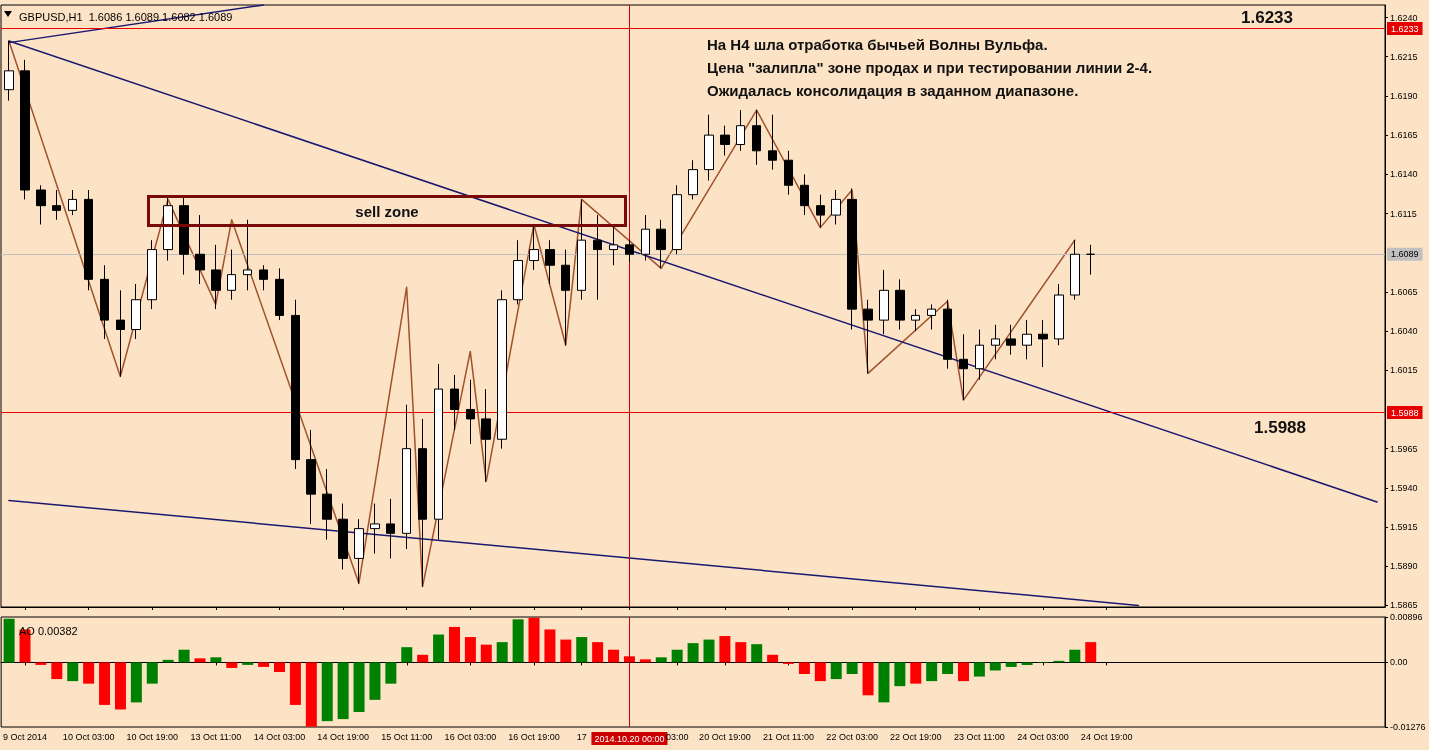 This screenshot has height=750, width=1429. I want to click on y-tick-label: 1.6015, so click(1404, 370).